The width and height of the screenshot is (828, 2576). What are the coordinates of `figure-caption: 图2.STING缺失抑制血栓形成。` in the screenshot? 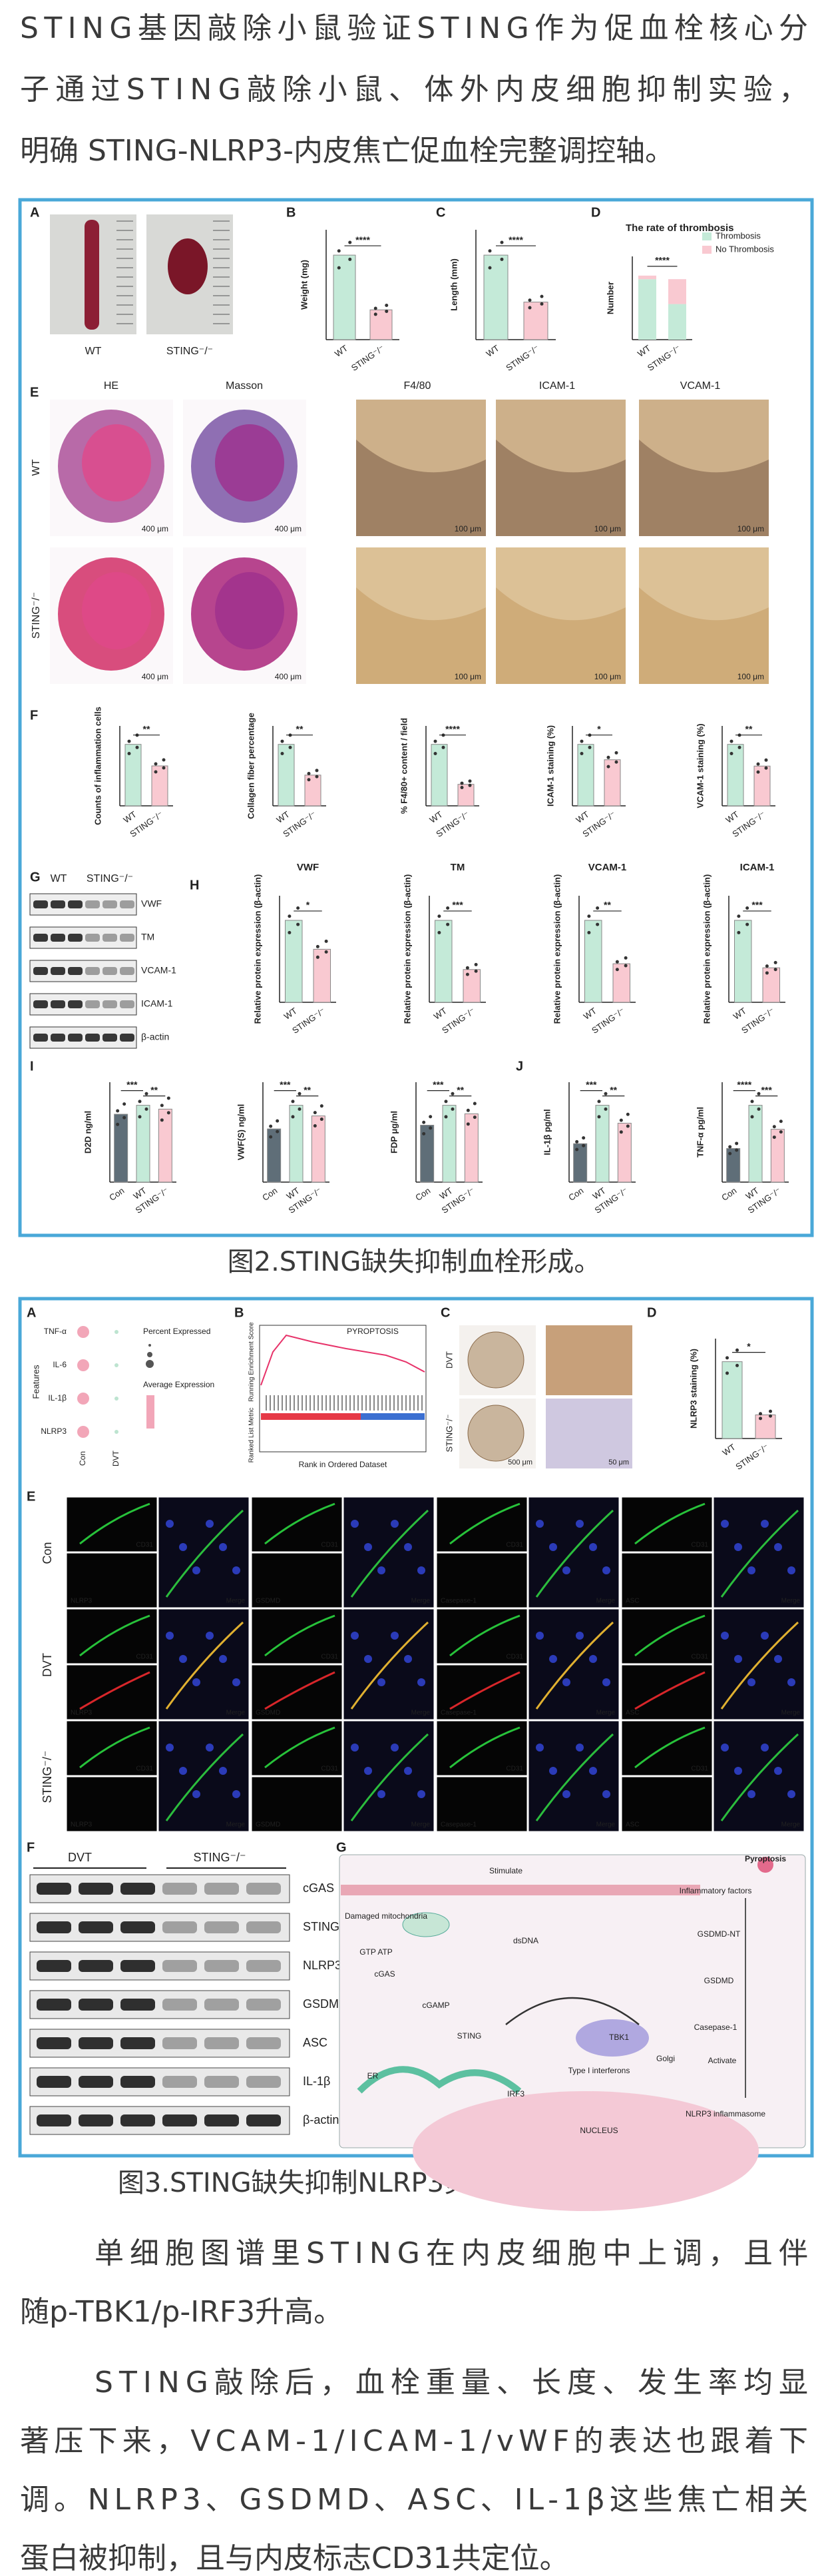 It's located at (414, 1262).